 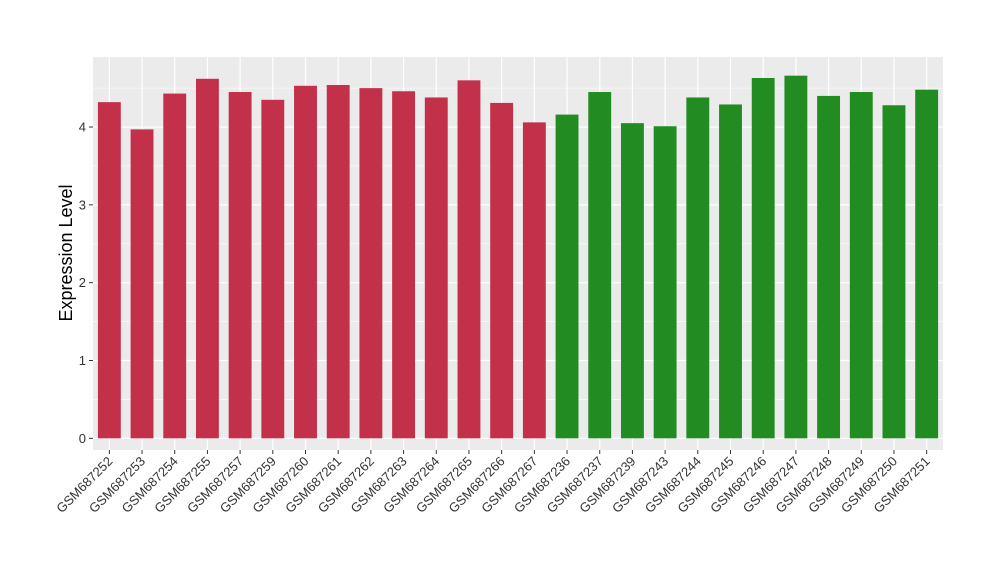 I want to click on bar-GSM687267, so click(x=534, y=280).